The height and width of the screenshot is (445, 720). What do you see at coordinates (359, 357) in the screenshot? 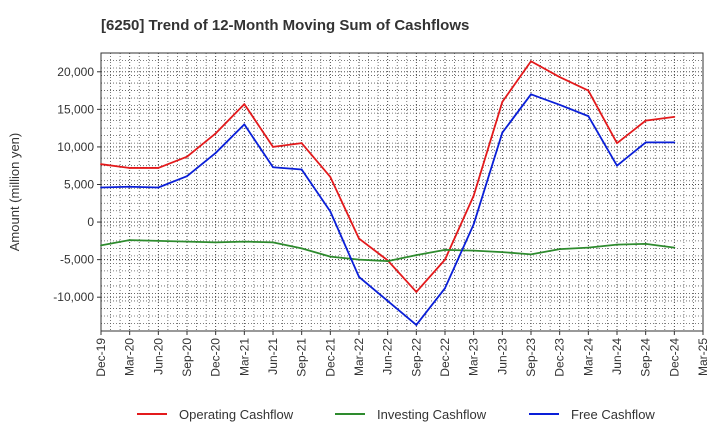
I see `x-tick-label: Mar-22` at bounding box center [359, 357].